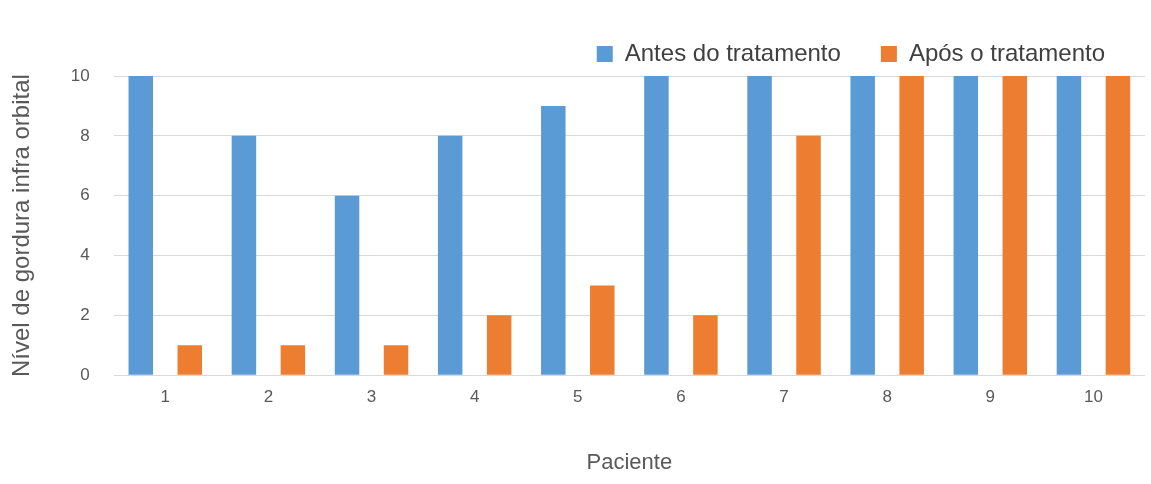  I want to click on y-tick-label: 2, so click(85, 315).